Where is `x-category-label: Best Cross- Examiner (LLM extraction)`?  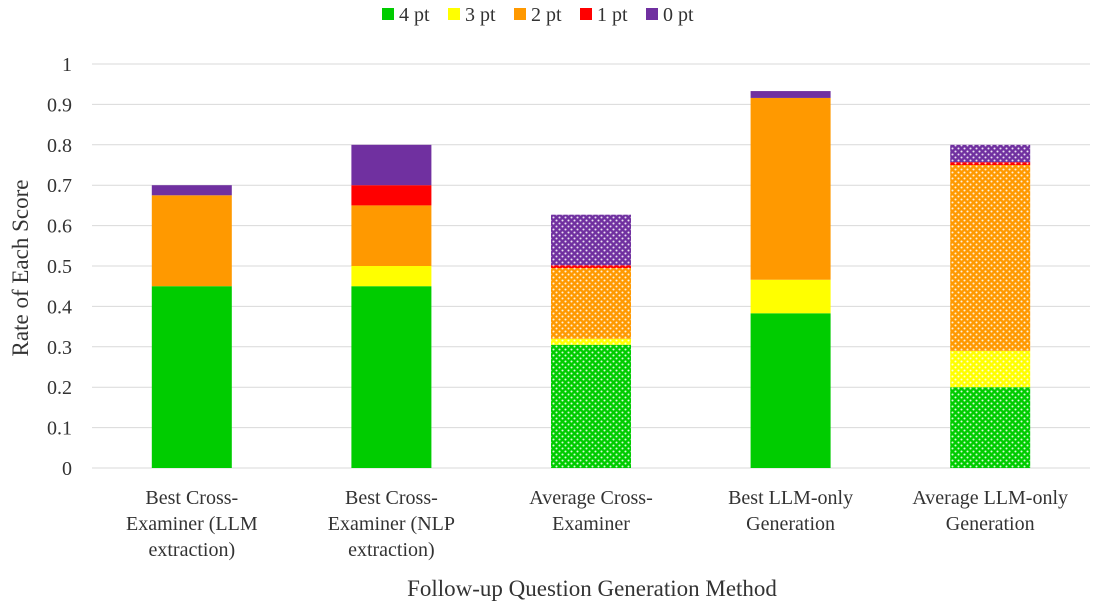 x-category-label: Best Cross- Examiner (LLM extraction) is located at coordinates (192, 524).